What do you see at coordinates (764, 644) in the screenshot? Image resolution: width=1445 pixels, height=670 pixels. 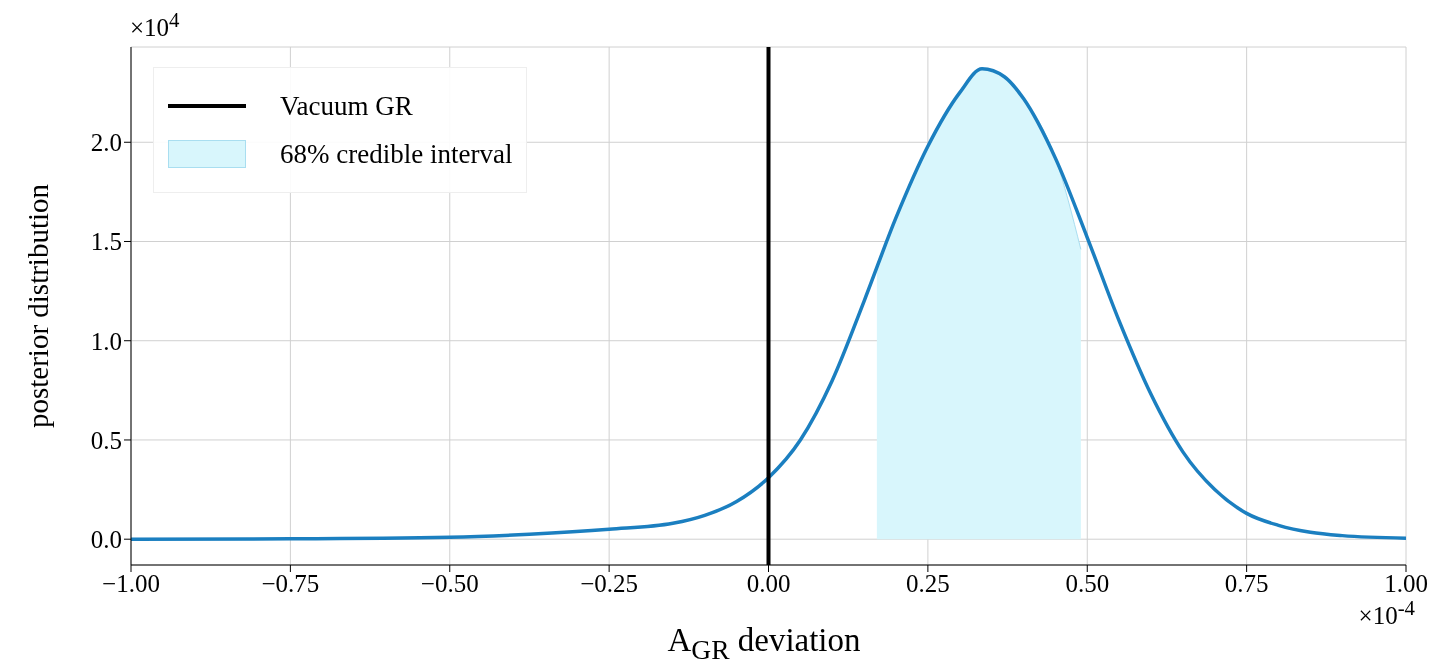 I see `x-axis-title: A$_{GR}$ deviation` at bounding box center [764, 644].